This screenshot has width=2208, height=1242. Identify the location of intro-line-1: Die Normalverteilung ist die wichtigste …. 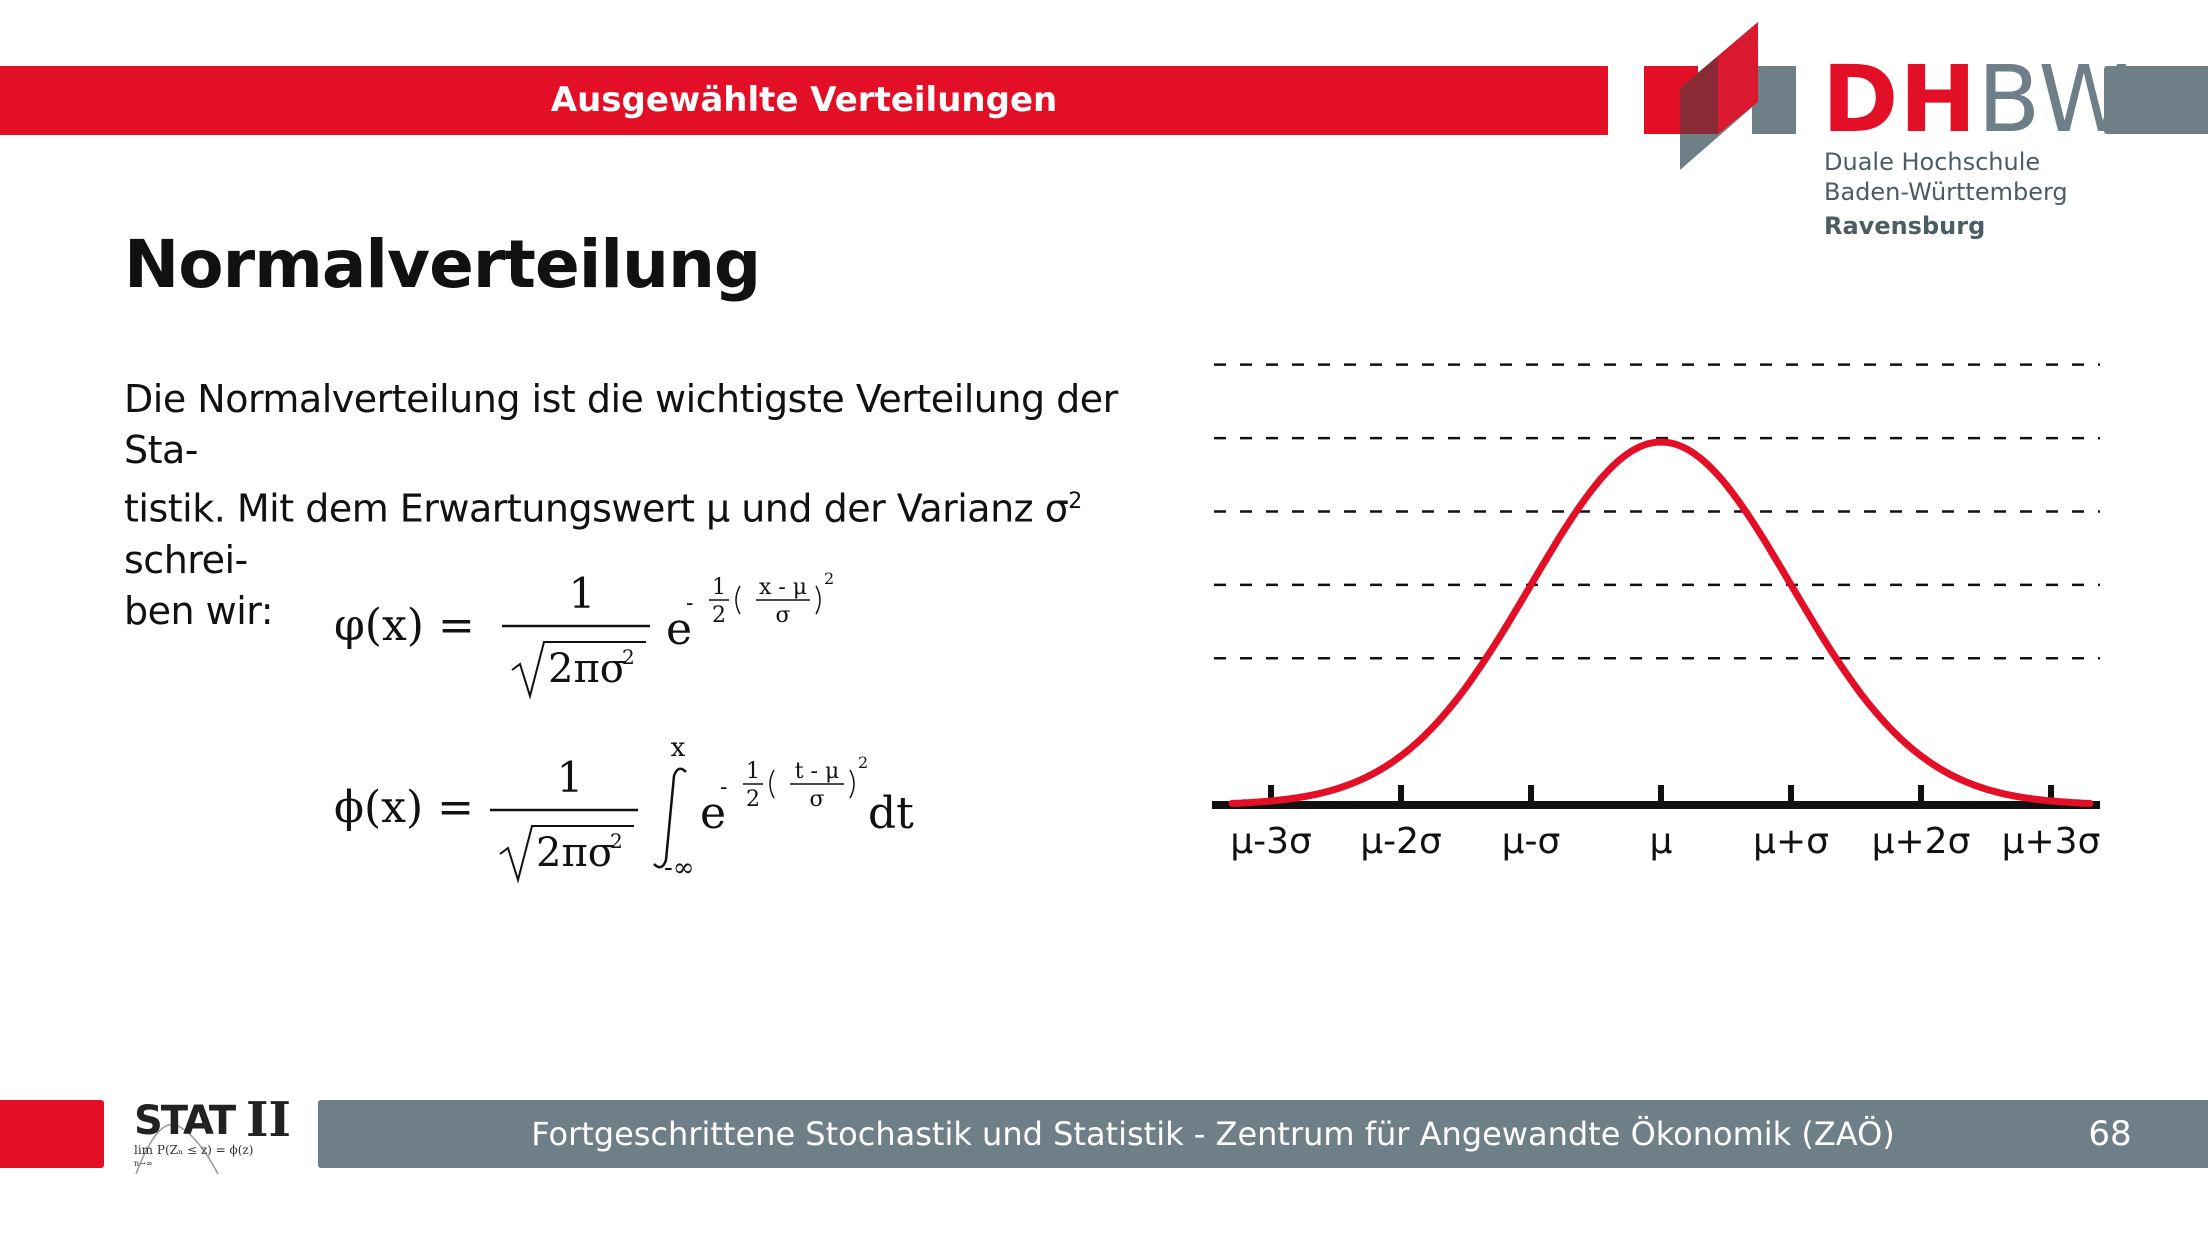
(621, 424).